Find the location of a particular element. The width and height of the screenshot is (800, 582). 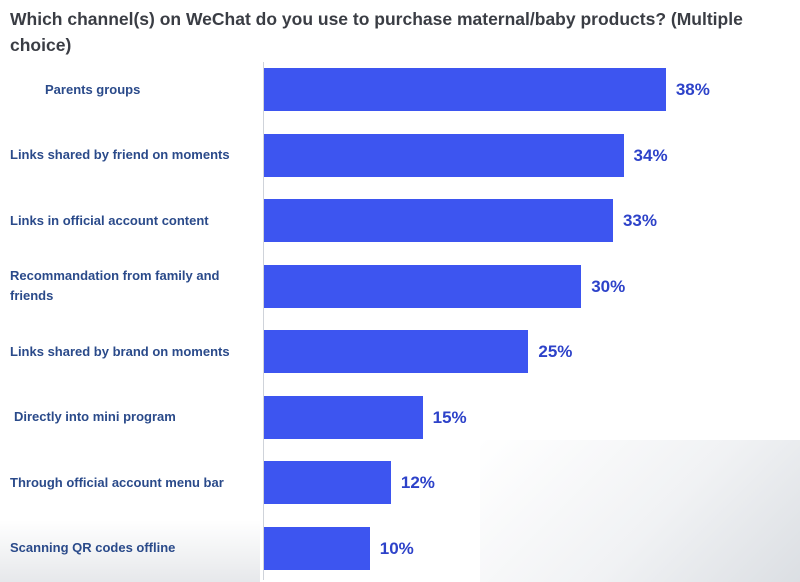

y-axis-line is located at coordinates (263, 321).